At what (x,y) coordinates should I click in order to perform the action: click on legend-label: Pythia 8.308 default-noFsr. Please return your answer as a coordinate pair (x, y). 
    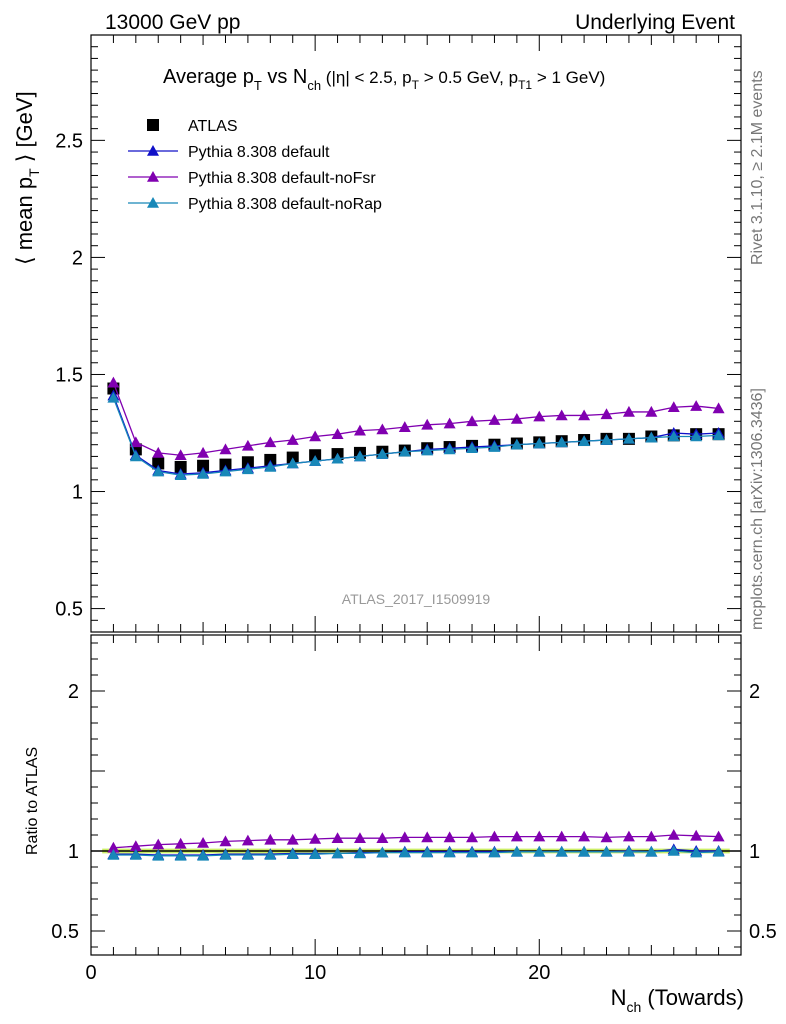
    Looking at the image, I should click on (282, 178).